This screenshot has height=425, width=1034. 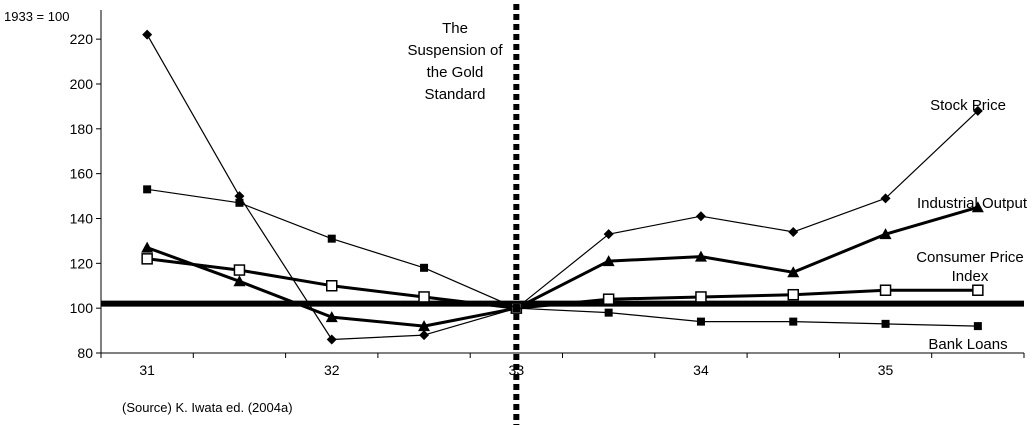 What do you see at coordinates (463, 214) in the screenshot?
I see `event-line-group: The Suspension of the Gold Standard` at bounding box center [463, 214].